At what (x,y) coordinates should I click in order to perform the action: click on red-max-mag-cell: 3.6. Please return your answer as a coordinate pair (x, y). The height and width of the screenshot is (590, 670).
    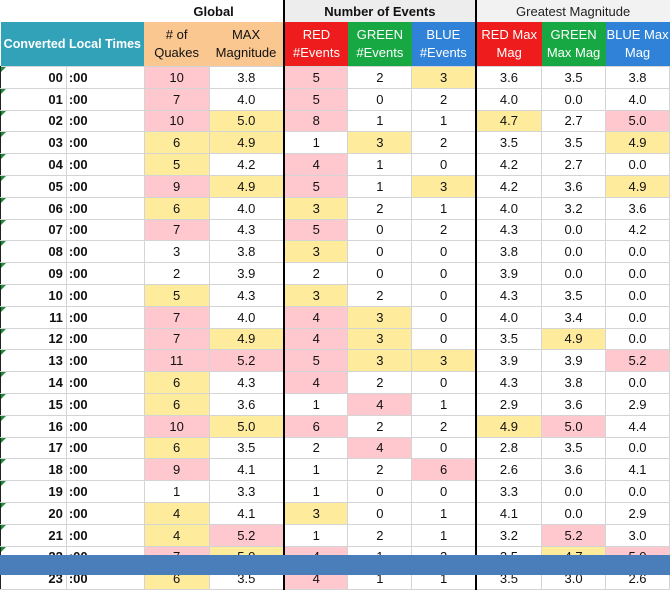
    Looking at the image, I should click on (509, 77).